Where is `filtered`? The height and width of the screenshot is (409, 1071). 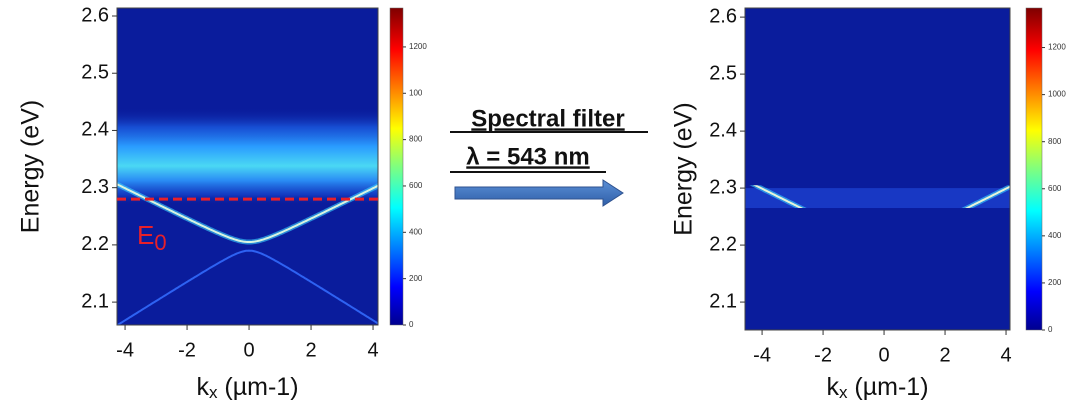
filtered is located at coordinates (879, 197).